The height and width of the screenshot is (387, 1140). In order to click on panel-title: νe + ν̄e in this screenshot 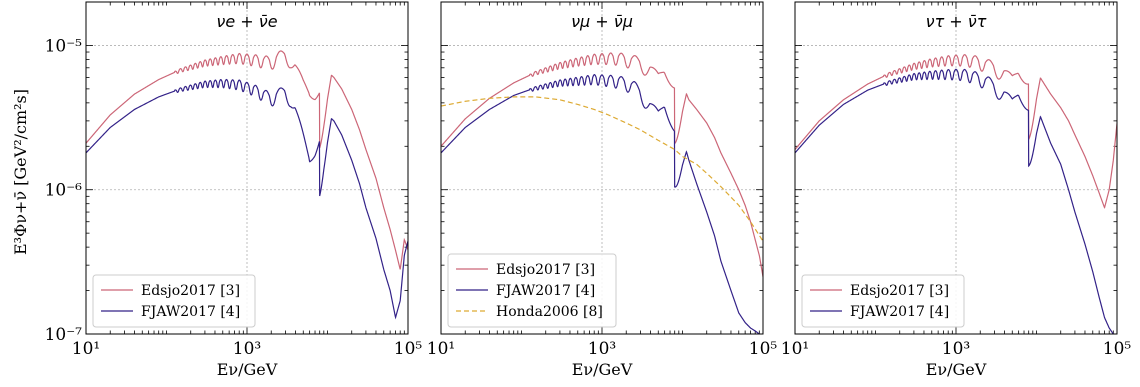, I will do `click(246, 21)`.